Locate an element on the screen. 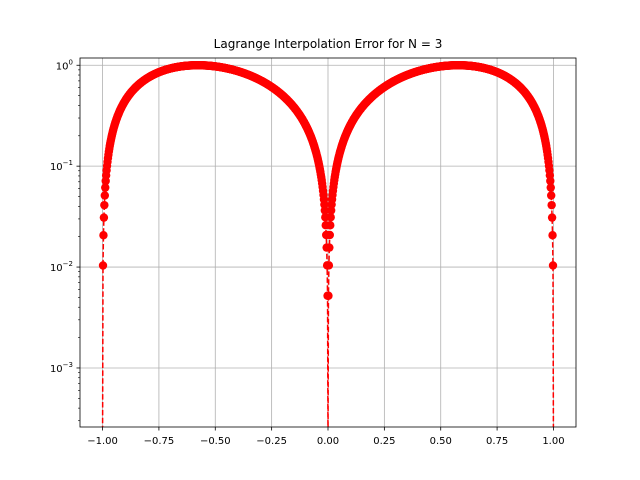 This screenshot has height=480, width=640. y-tick-label-exponent: −3 is located at coordinates (68, 365).